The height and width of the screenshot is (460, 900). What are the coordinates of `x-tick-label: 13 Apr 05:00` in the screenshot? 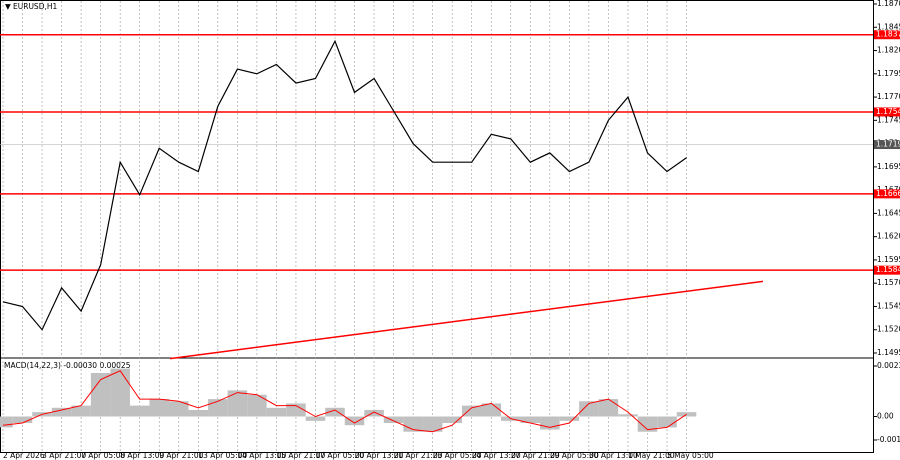 It's located at (222, 455).